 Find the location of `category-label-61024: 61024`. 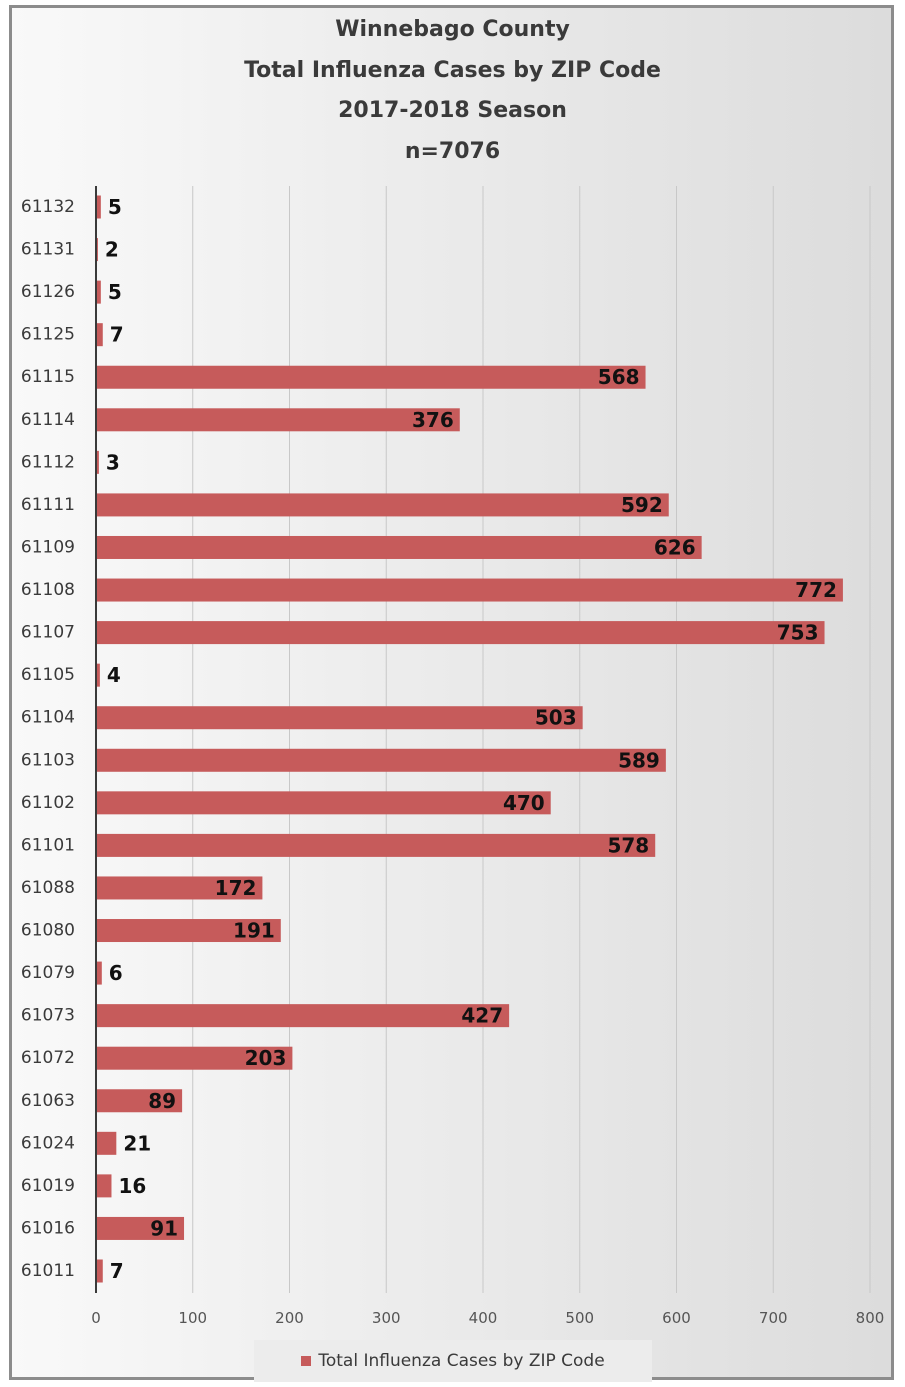

category-label-61024: 61024 is located at coordinates (48, 1143).